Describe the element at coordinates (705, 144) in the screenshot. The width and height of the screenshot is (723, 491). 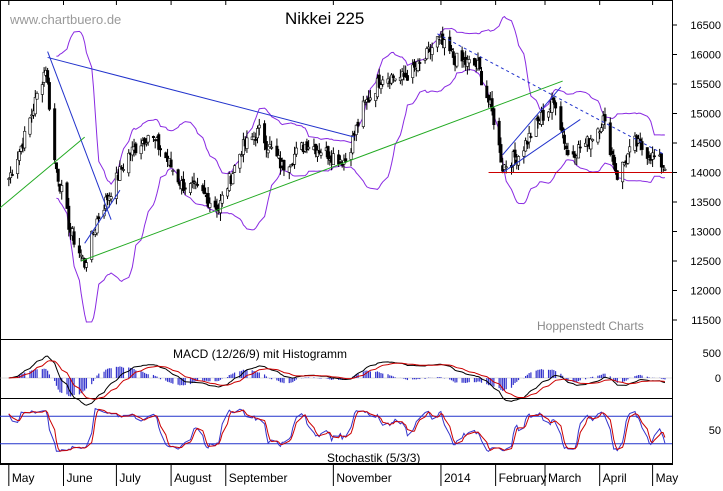
I see `price-y-tick-label: 14500` at that location.